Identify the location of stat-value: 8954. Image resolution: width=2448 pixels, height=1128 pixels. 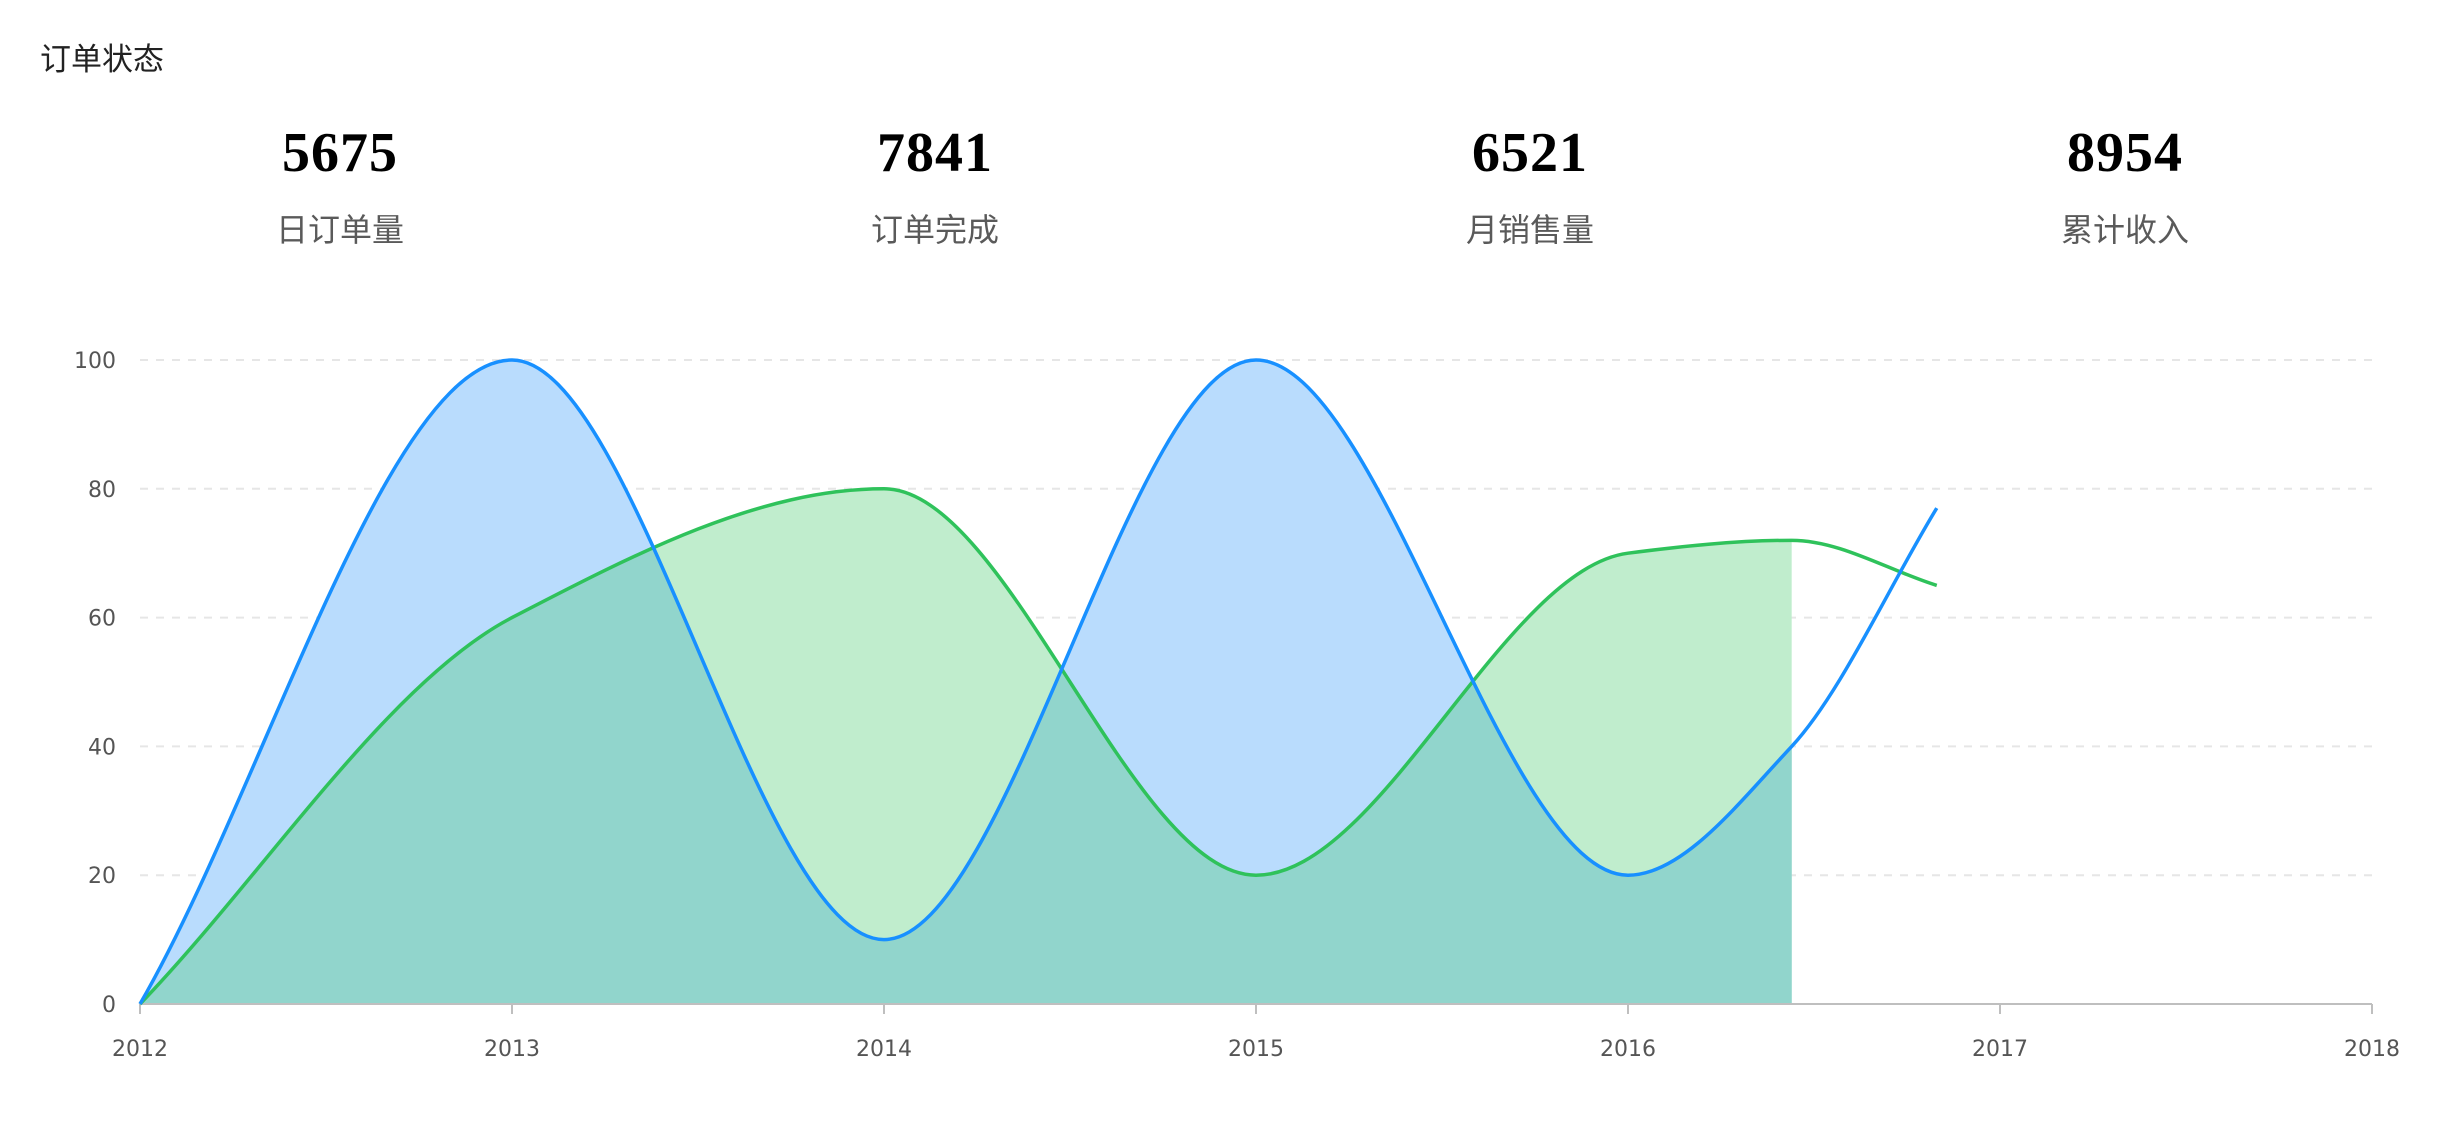
(2125, 153).